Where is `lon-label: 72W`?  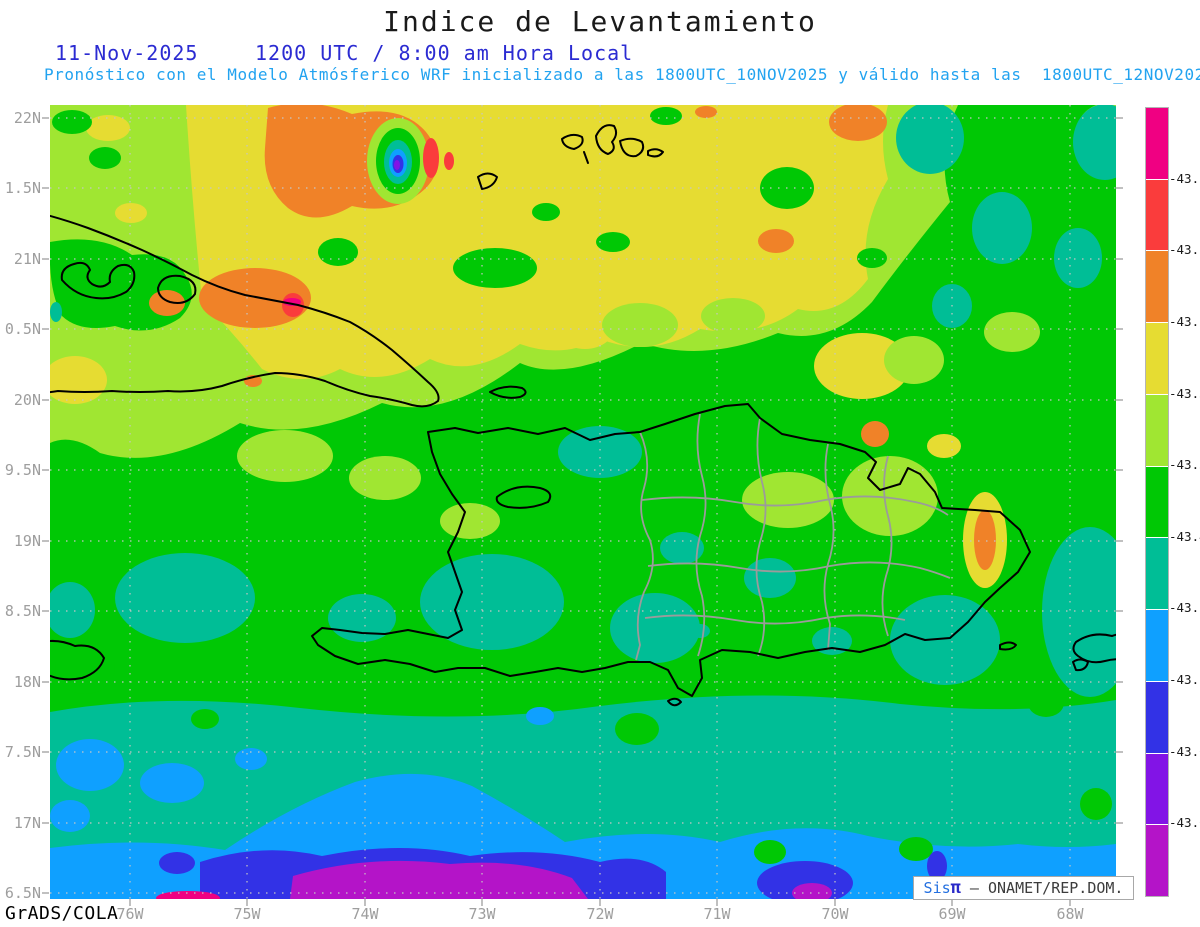 lon-label: 72W is located at coordinates (600, 914).